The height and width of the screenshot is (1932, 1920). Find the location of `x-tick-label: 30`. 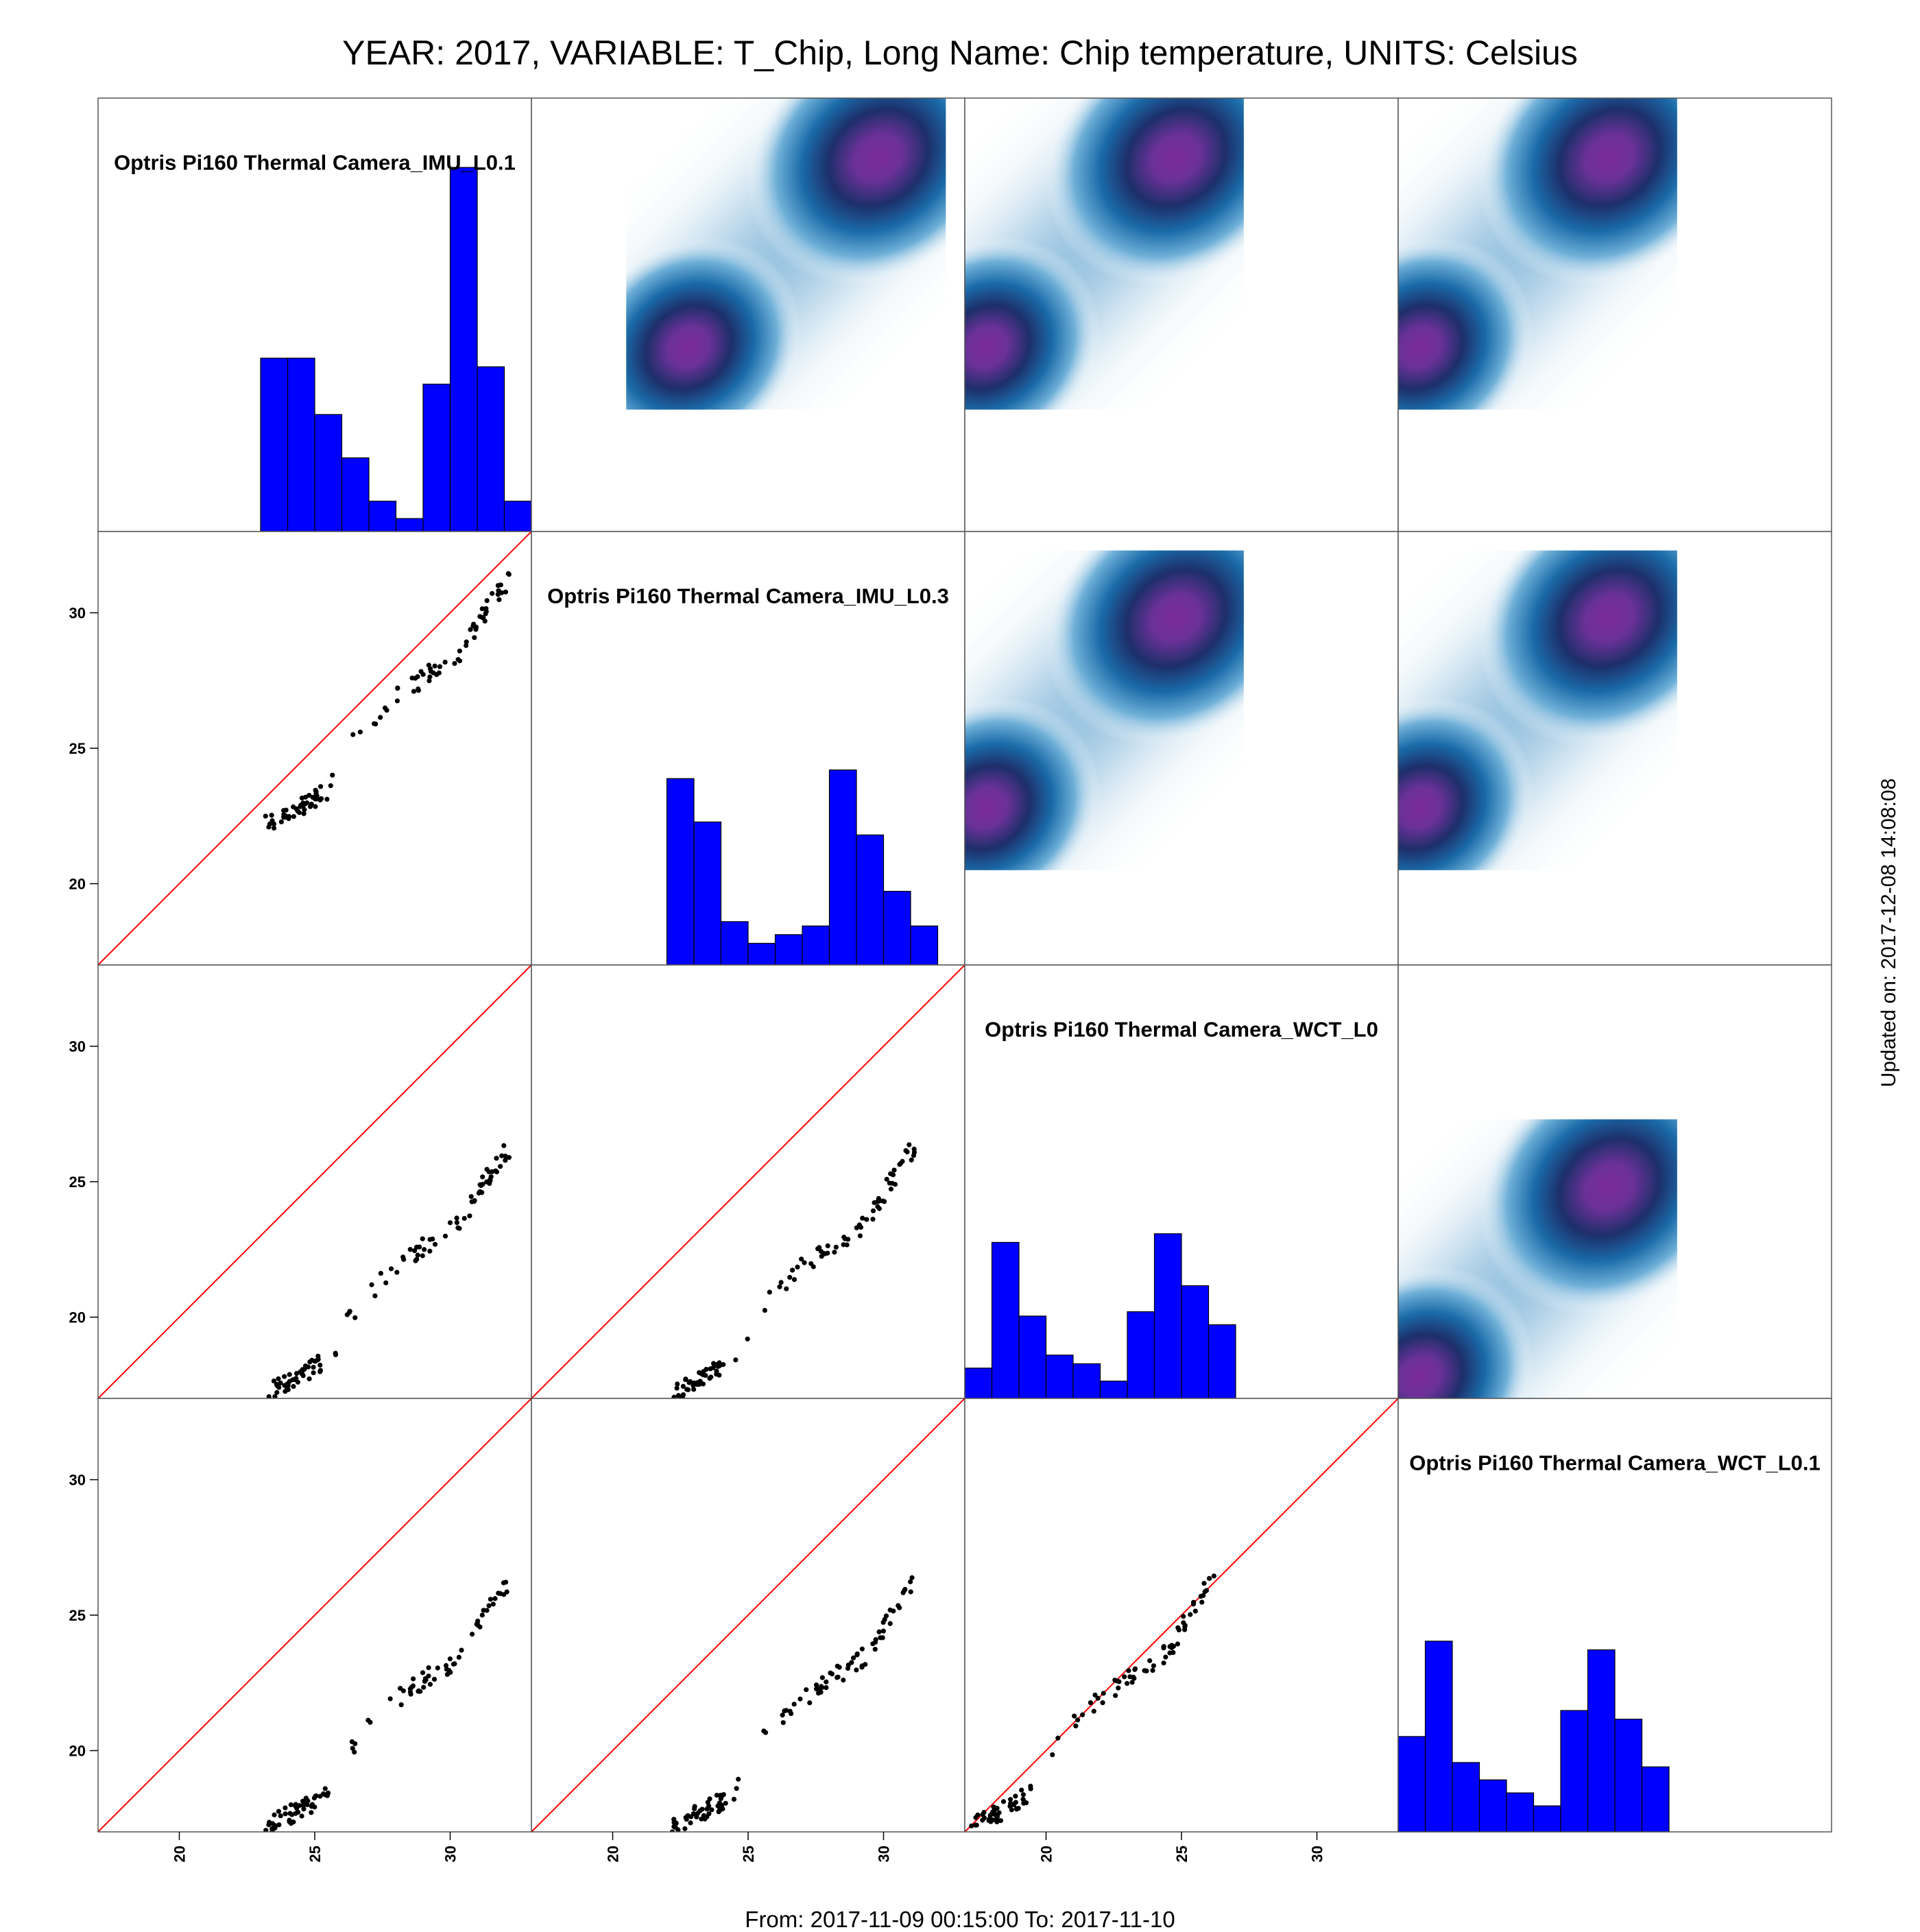

x-tick-label: 30 is located at coordinates (450, 1854).